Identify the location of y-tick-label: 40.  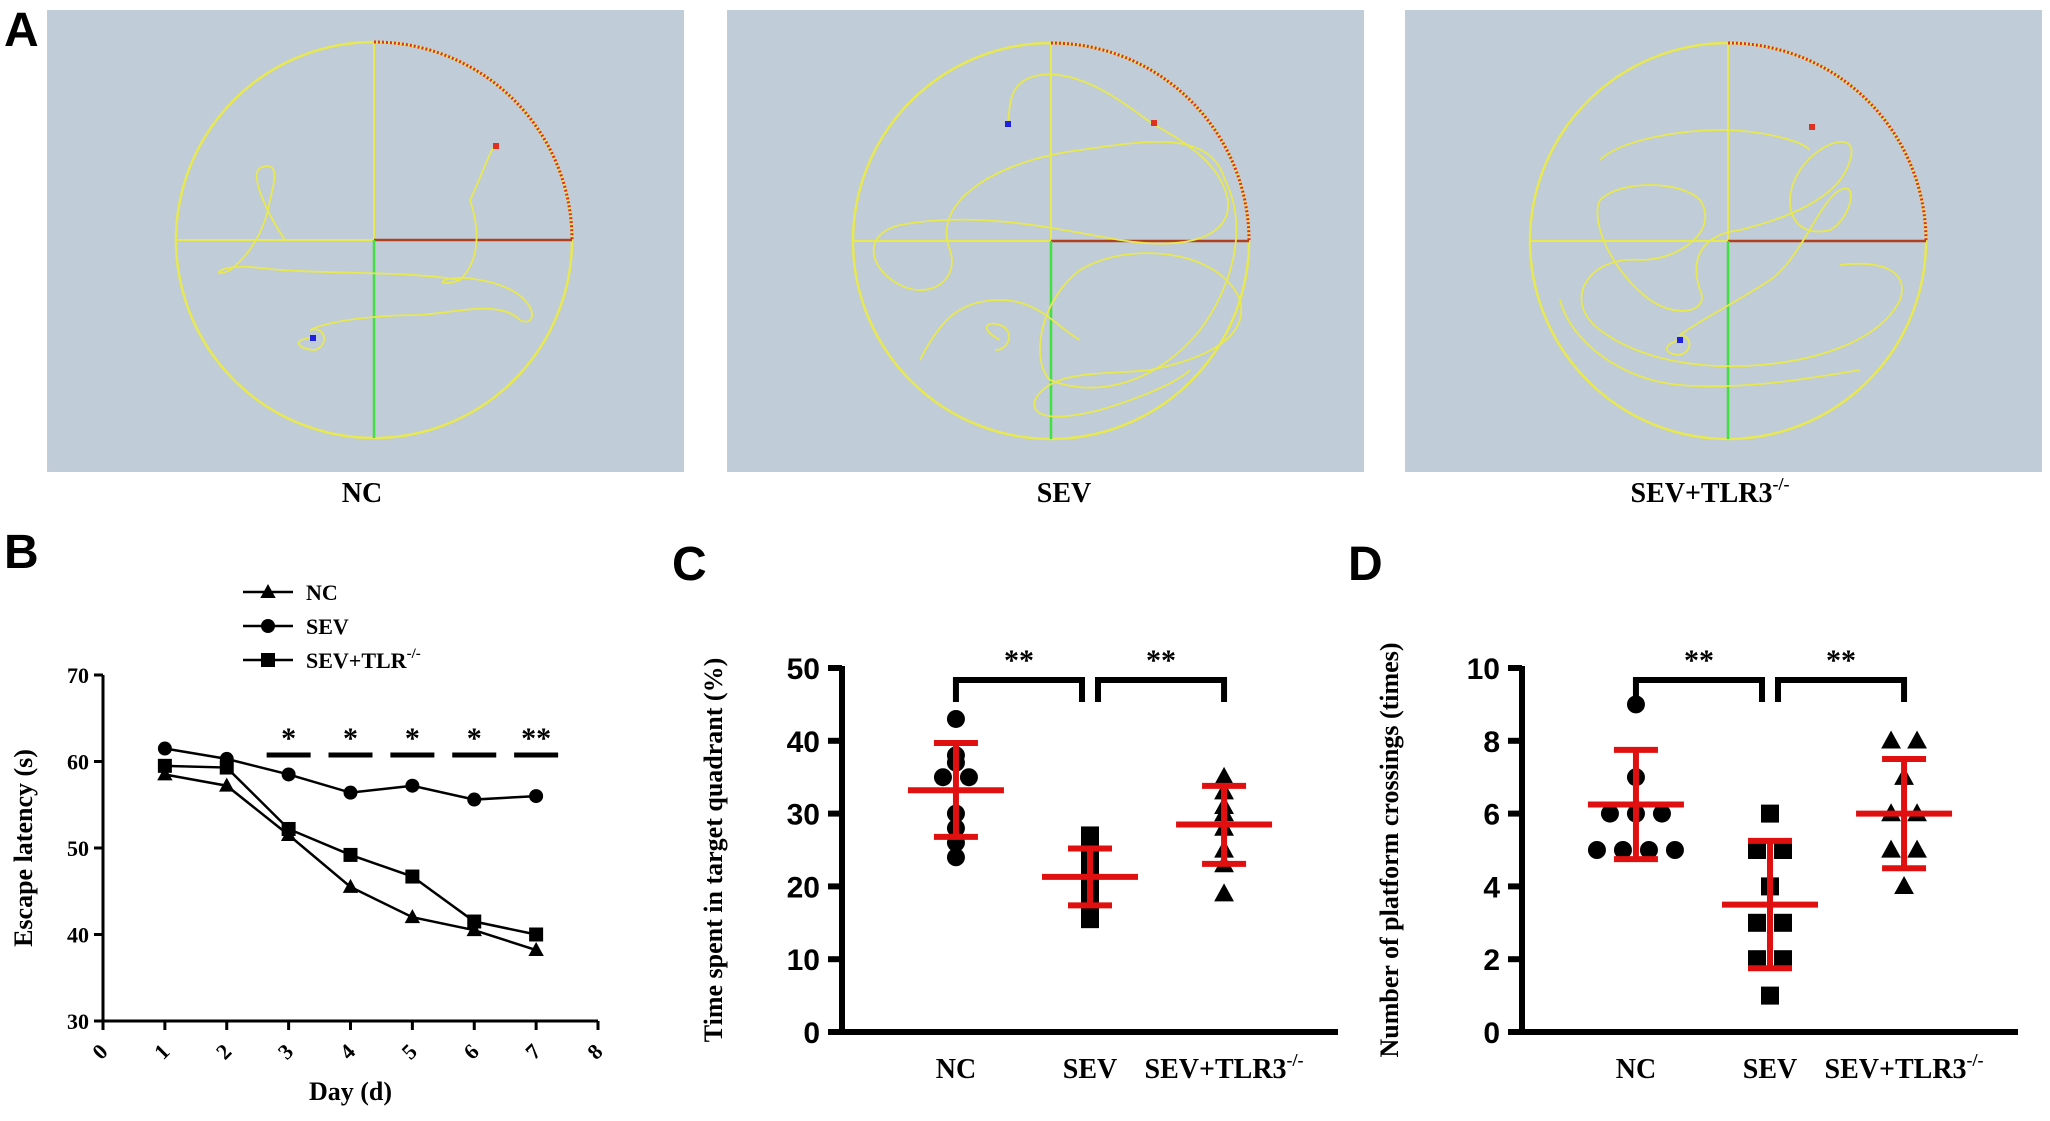
(78, 935).